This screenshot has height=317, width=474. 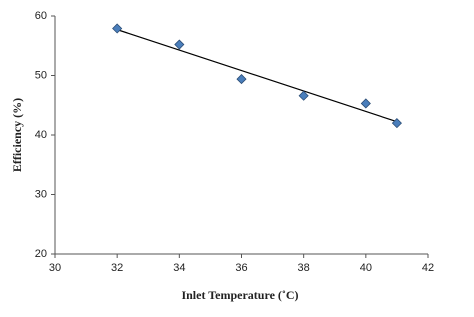 I want to click on x-tick-label: 30, so click(x=55, y=268).